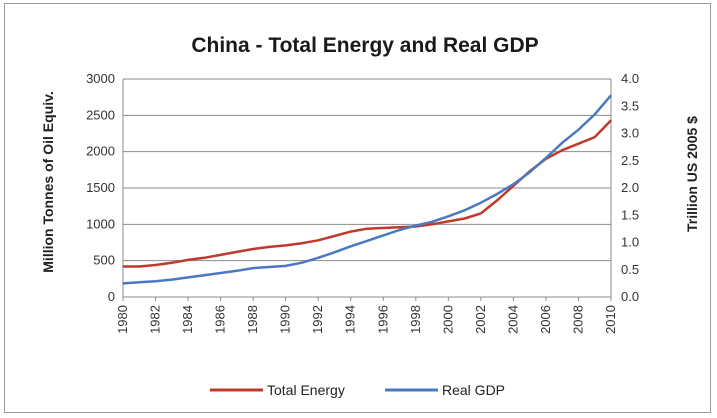  Describe the element at coordinates (630, 105) in the screenshot. I see `right-tick-label: 3.5` at that location.